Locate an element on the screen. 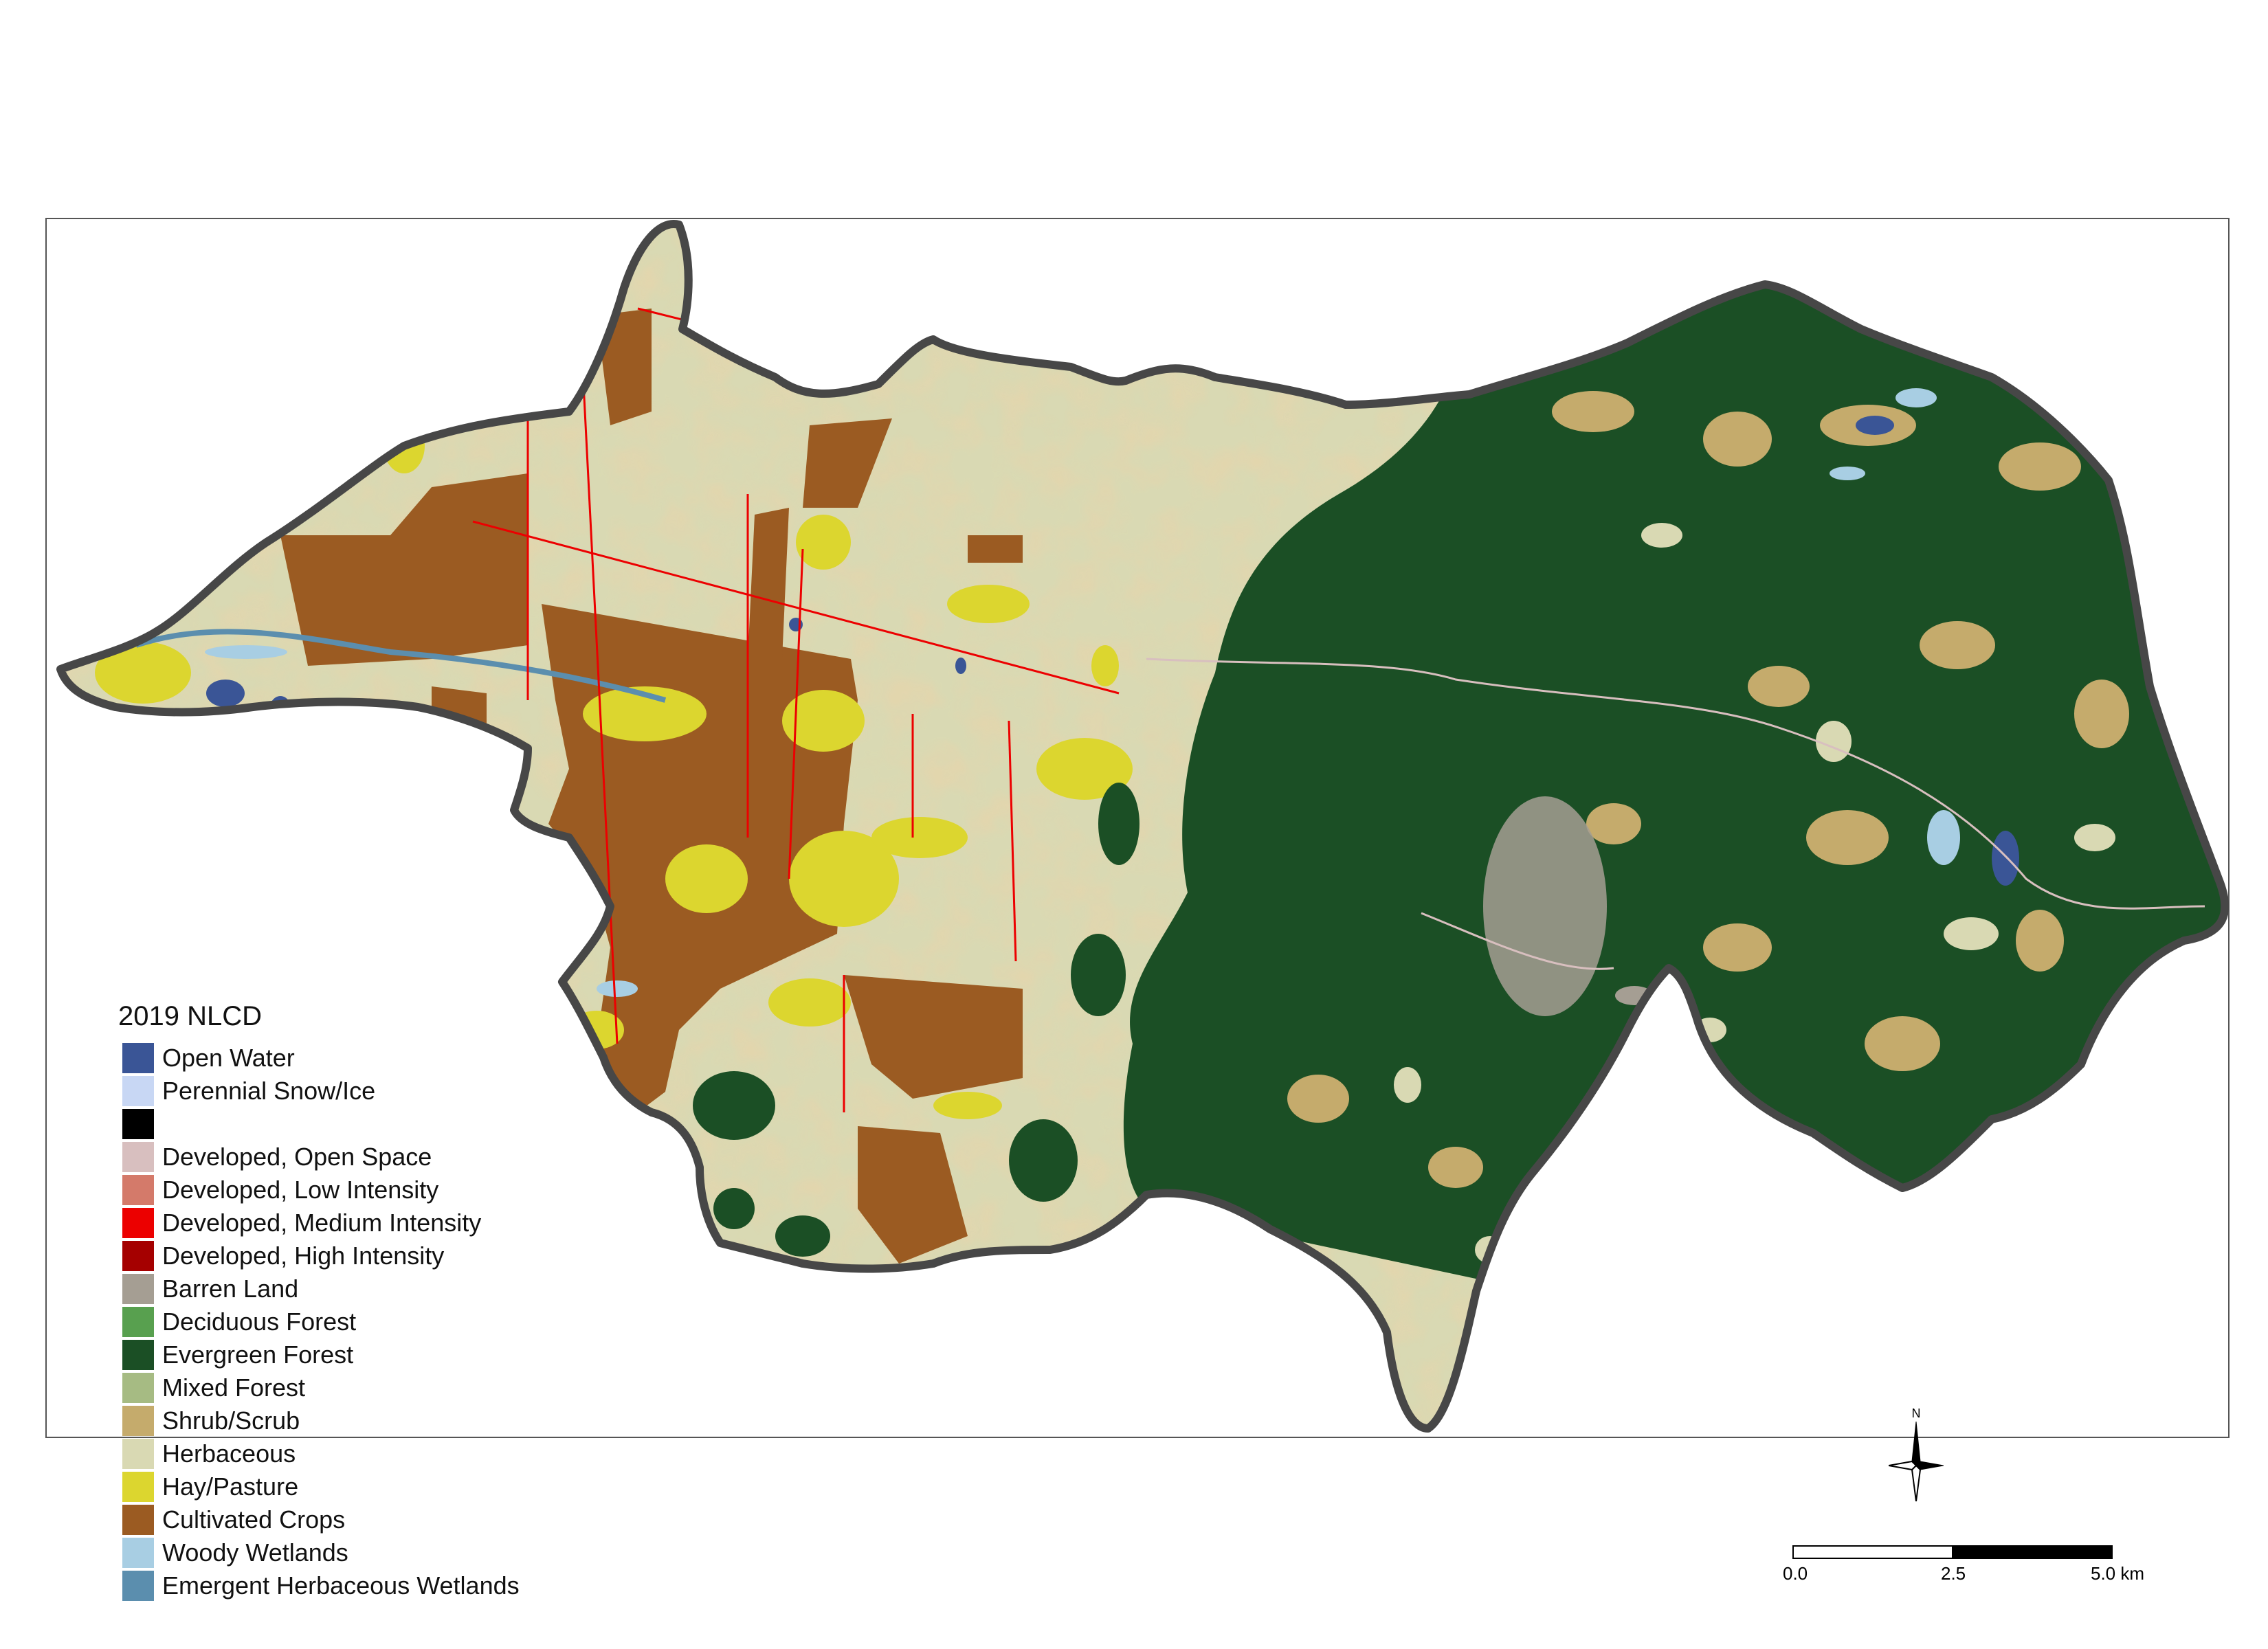  legend-label: Herbaceous is located at coordinates (229, 1453).